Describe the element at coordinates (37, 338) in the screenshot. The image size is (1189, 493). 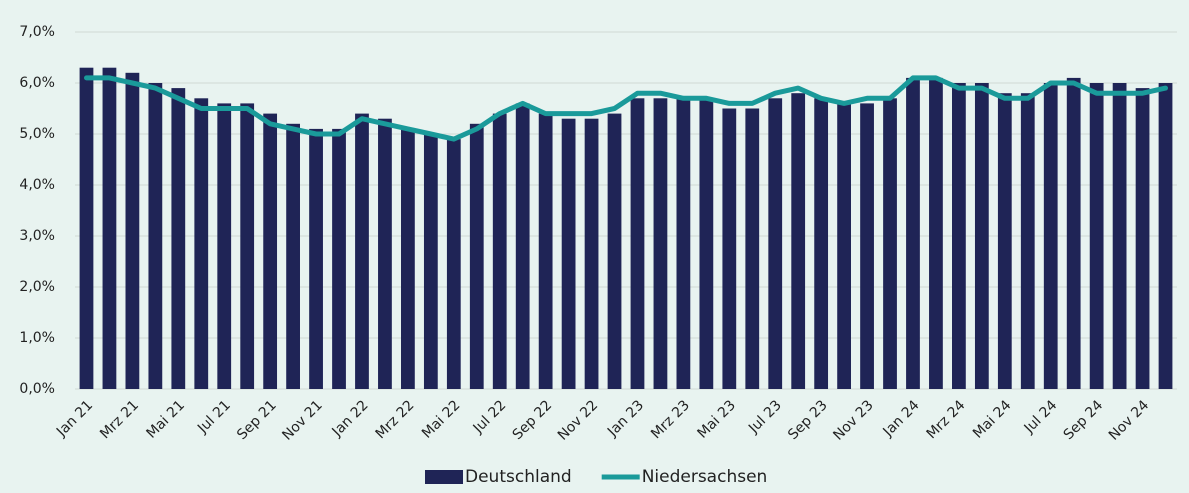
I see `y-tick-label: 1,0%` at that location.